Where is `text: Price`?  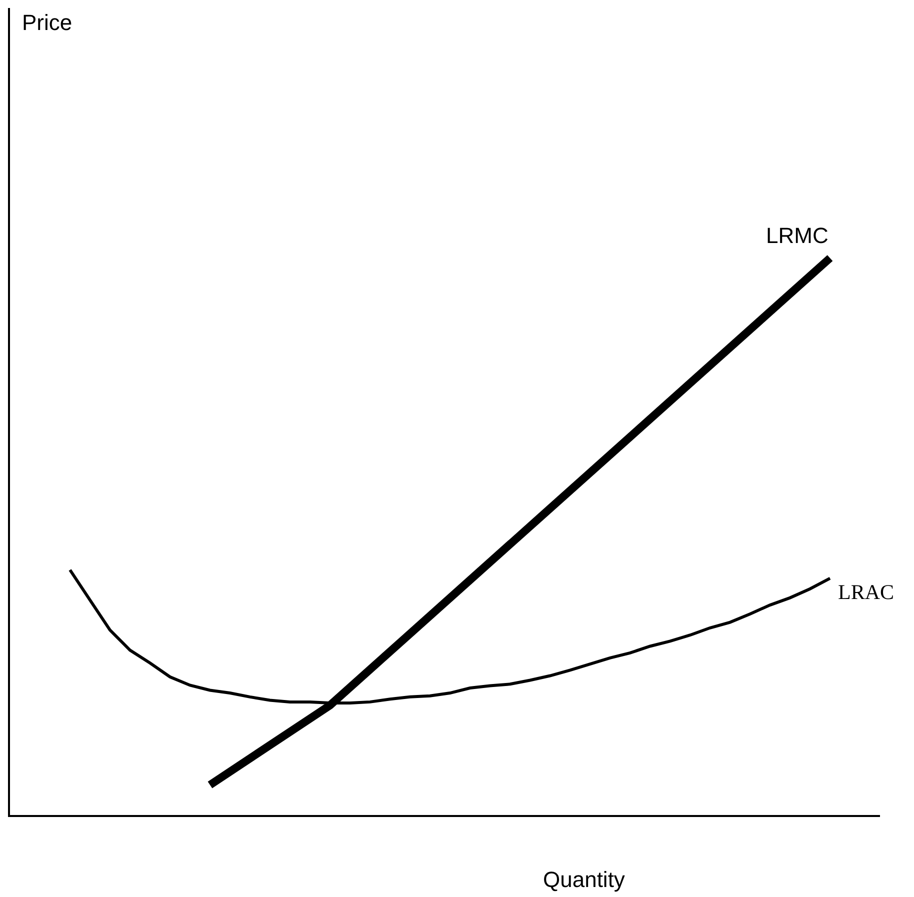
text: Price is located at coordinates (47, 22).